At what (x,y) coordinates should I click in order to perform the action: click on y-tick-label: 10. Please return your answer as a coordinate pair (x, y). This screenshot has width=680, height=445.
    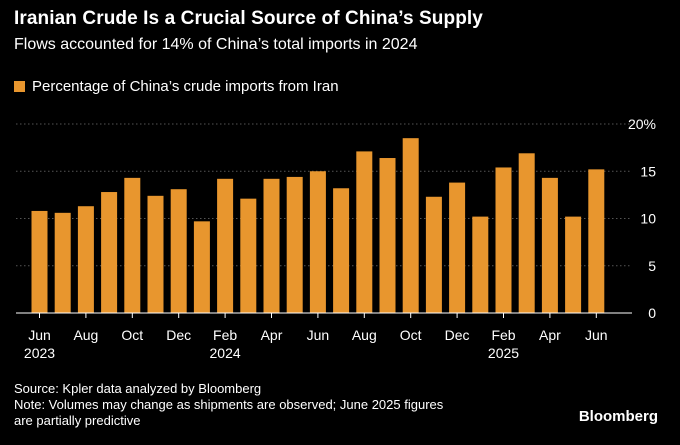
    Looking at the image, I should click on (648, 219).